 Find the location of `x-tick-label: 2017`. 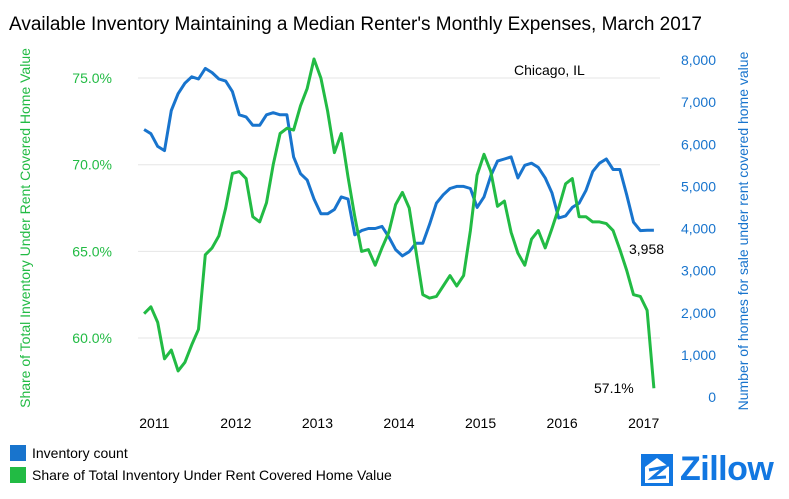

x-tick-label: 2017 is located at coordinates (643, 423).